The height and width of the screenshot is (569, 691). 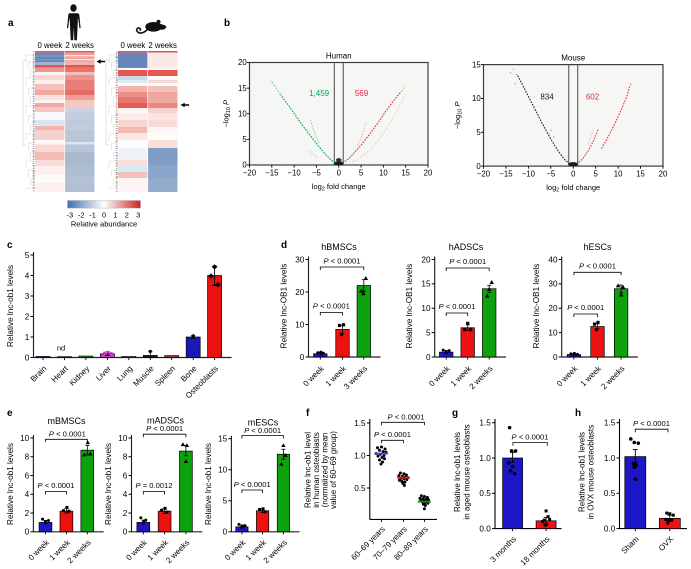 What do you see at coordinates (166, 421) in the screenshot?
I see `svg-text: mADSCs` at bounding box center [166, 421].